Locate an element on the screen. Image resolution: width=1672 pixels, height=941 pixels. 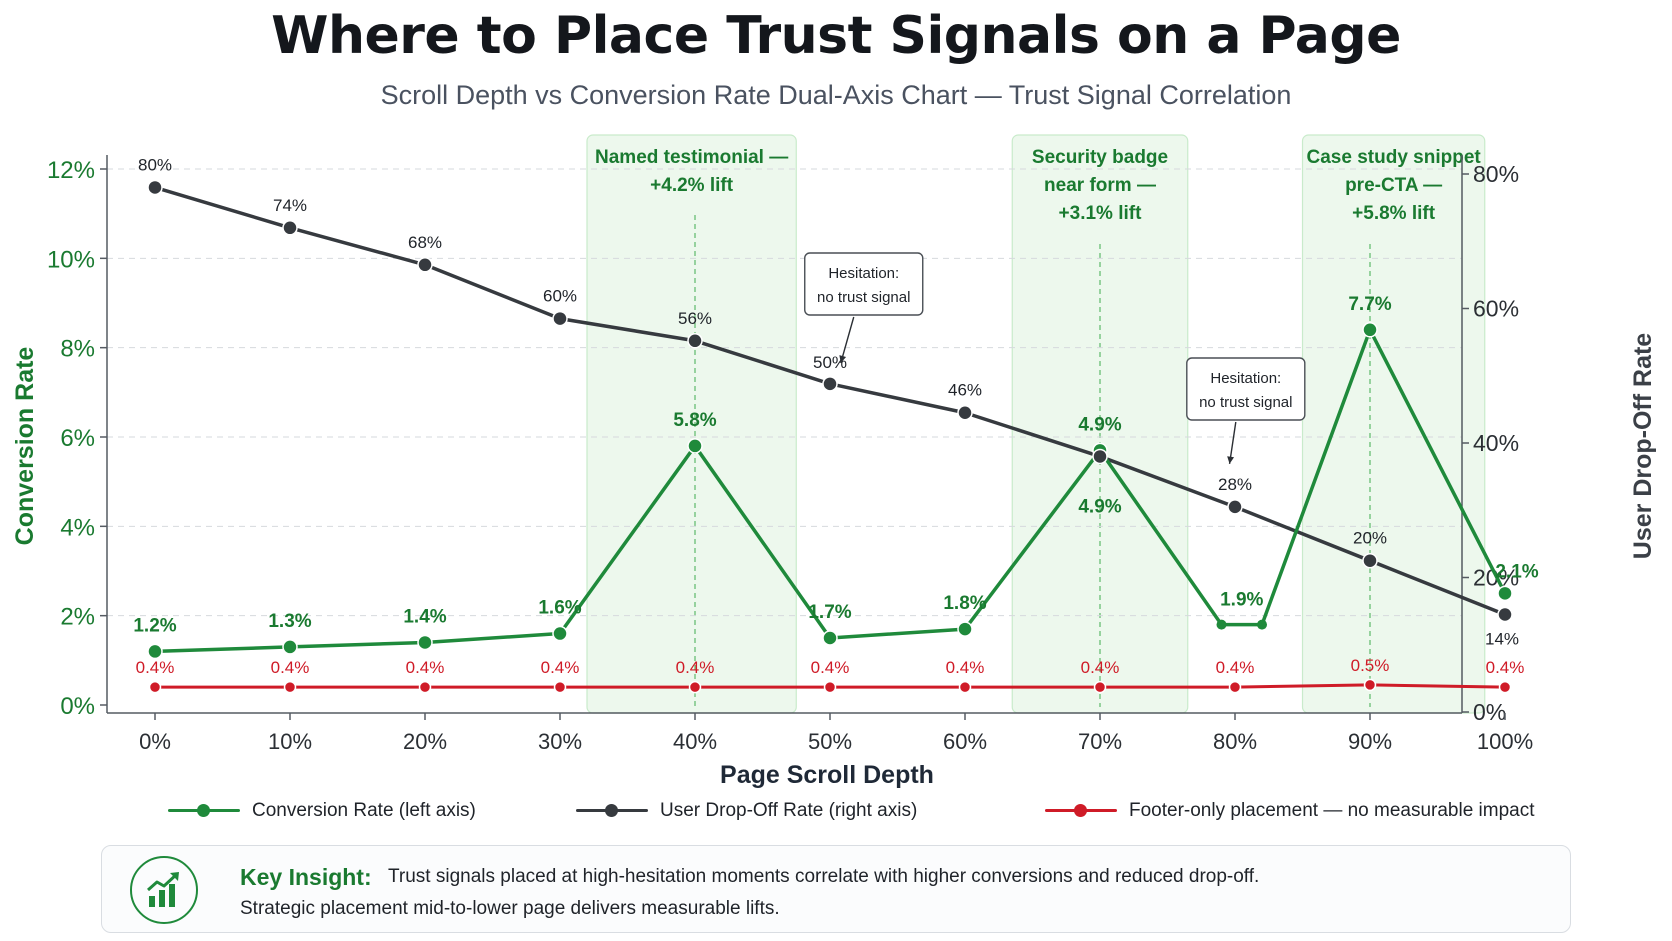
x-tick-label-0: 0% is located at coordinates (155, 741).